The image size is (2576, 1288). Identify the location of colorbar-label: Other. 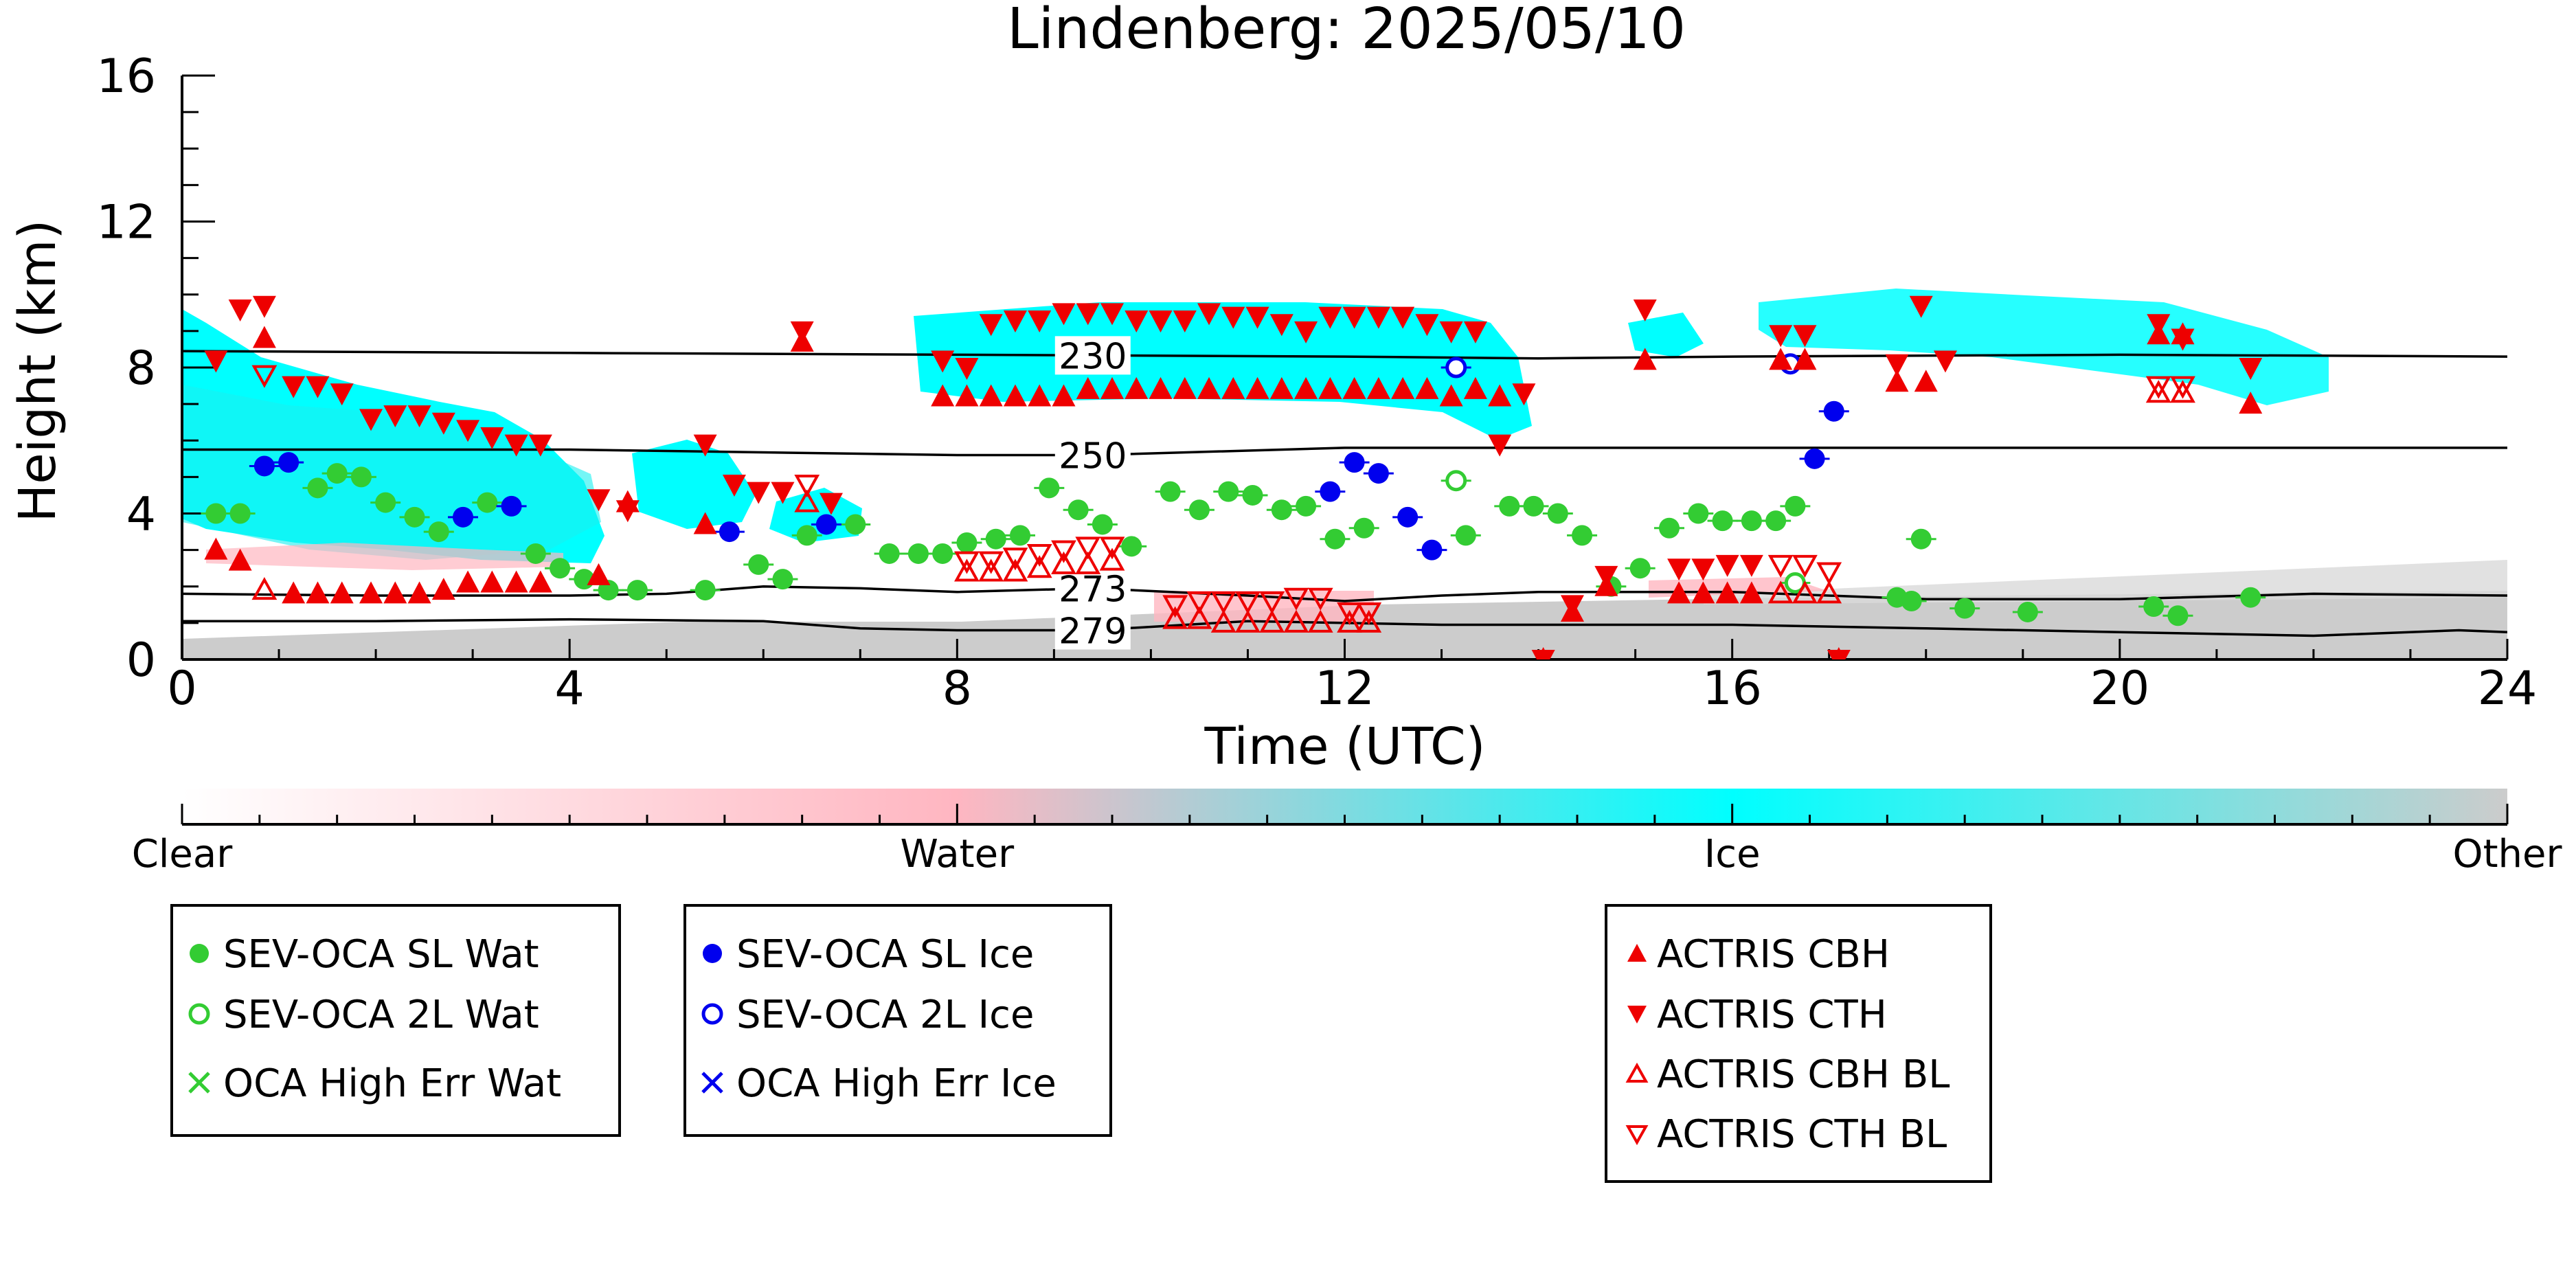
(2507, 854).